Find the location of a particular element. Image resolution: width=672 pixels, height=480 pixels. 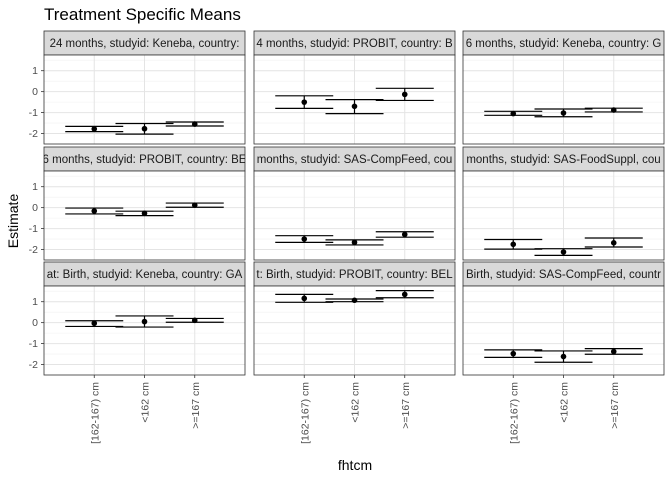

facet-strip-label: t: Birth, studyid: PROBIT, country: BEL is located at coordinates (354, 275).